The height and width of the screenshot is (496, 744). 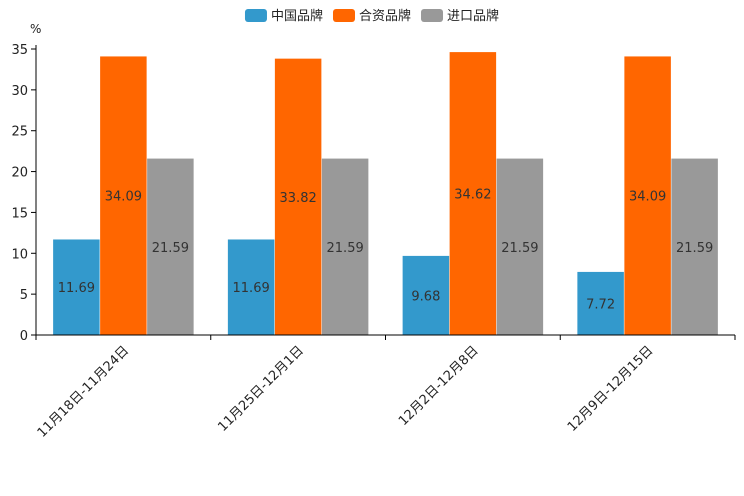 I want to click on y-tick-label: 10, so click(x=19, y=254).